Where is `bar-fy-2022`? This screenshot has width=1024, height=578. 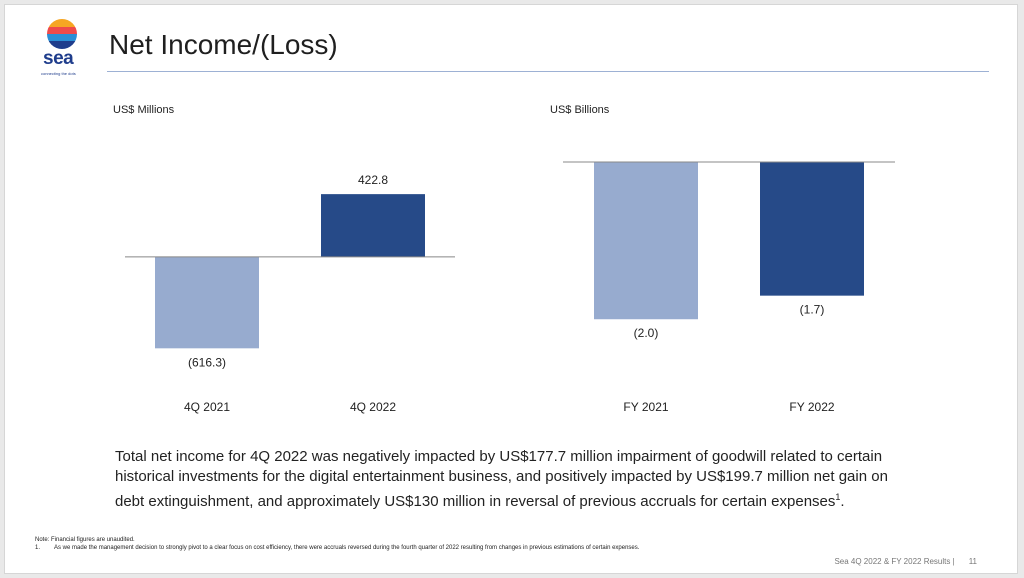 bar-fy-2022 is located at coordinates (812, 229).